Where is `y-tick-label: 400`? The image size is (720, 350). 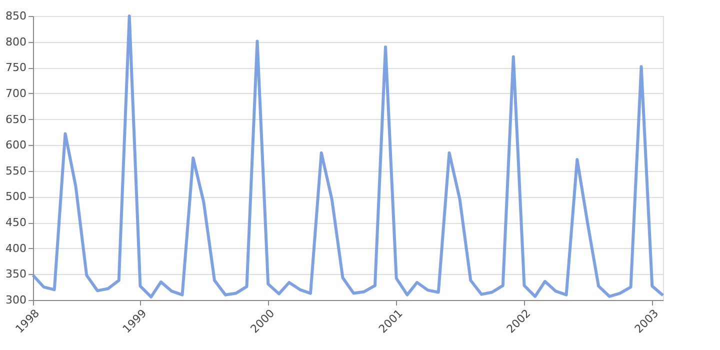 y-tick-label: 400 is located at coordinates (16, 248).